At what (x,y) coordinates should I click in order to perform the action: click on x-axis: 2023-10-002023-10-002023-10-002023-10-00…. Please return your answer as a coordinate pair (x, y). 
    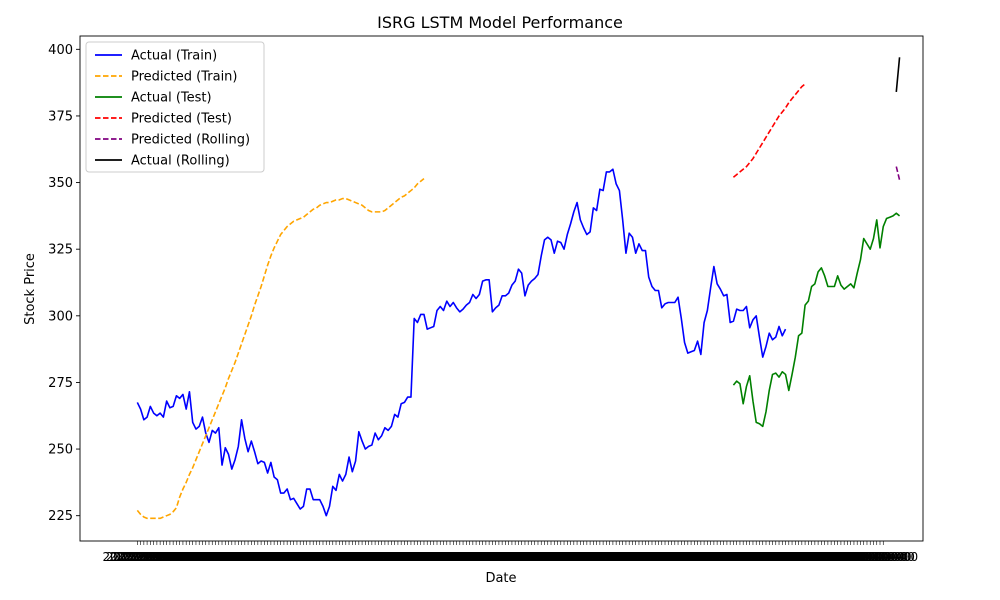
    Looking at the image, I should click on (510, 552).